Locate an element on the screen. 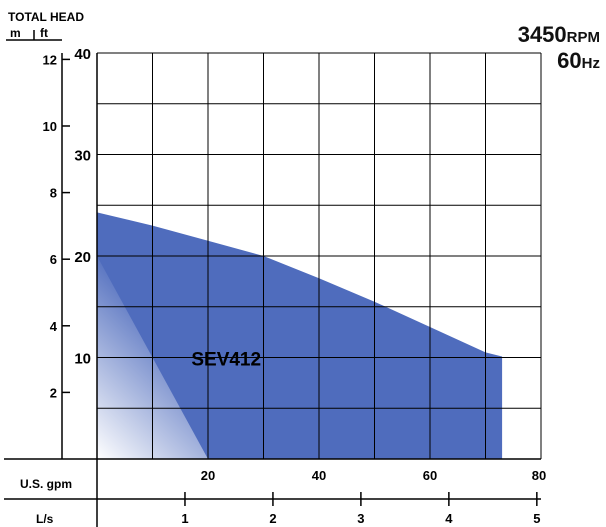 The image size is (606, 527). x-axis-label: U.S. gpm is located at coordinates (46, 484).